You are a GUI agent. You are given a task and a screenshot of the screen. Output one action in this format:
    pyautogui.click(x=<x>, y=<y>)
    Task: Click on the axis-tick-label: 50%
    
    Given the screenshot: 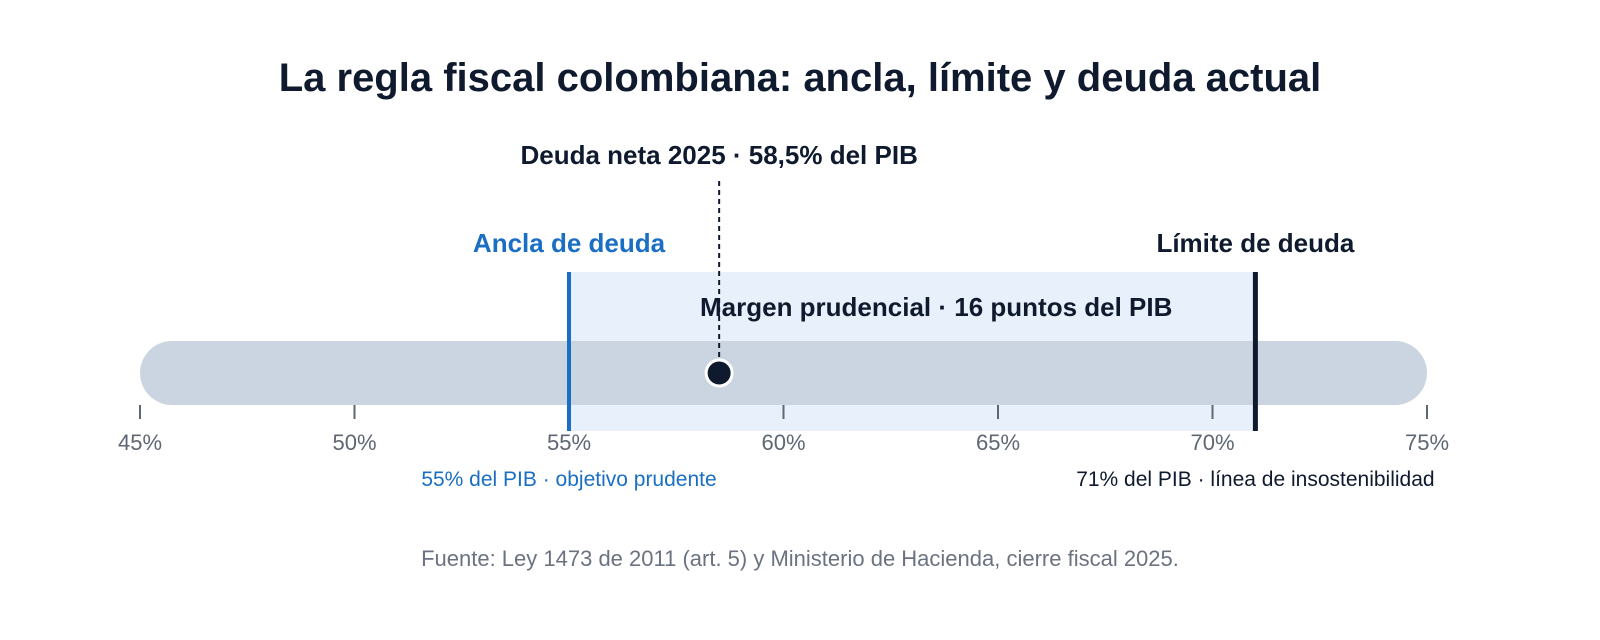 What is the action you would take?
    pyautogui.click(x=354, y=442)
    